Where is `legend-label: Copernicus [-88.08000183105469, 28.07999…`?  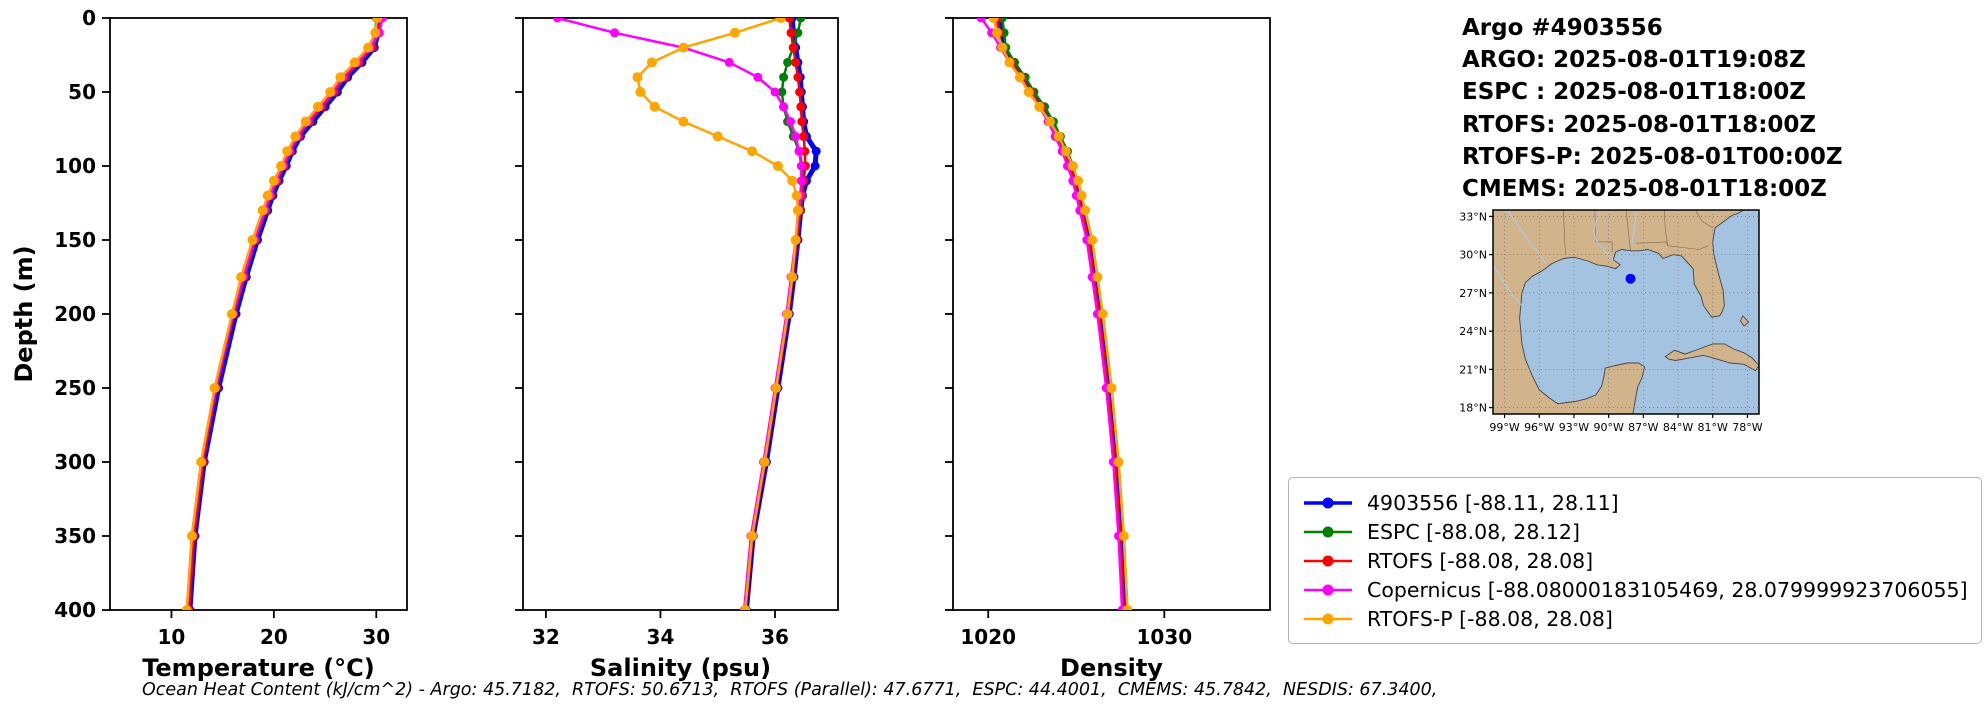
legend-label: Copernicus [-88.08000183105469, 28.07999… is located at coordinates (1667, 589).